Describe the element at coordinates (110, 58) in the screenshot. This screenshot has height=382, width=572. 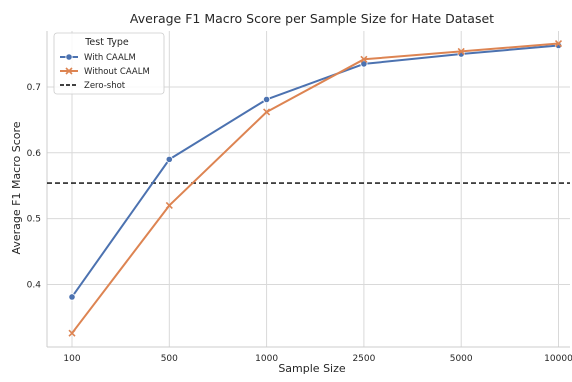
I see `legend-label: With CAALM` at that location.